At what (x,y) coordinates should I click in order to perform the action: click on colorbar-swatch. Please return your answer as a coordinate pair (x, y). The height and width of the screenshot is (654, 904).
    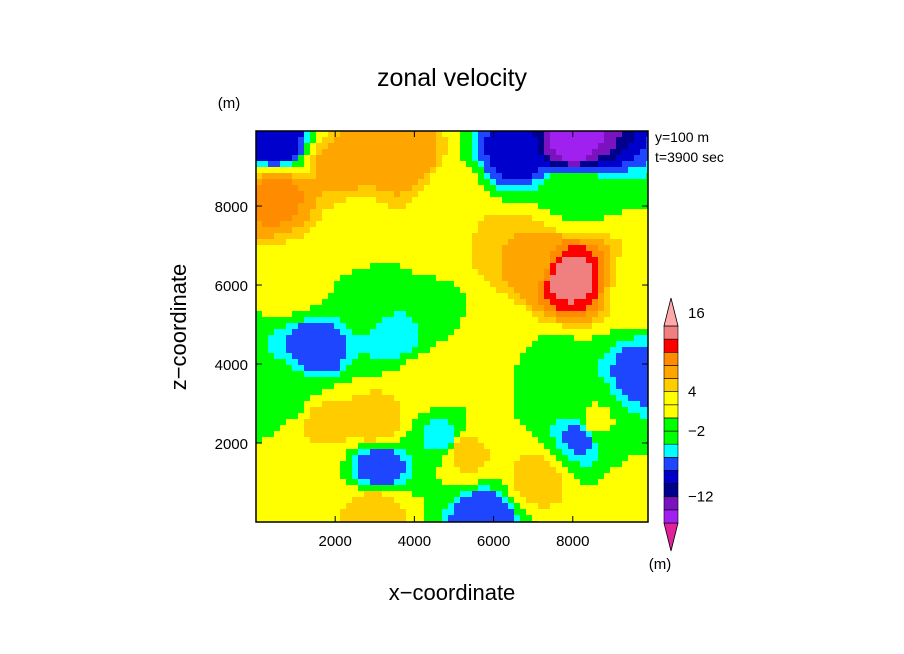
    Looking at the image, I should click on (671, 477).